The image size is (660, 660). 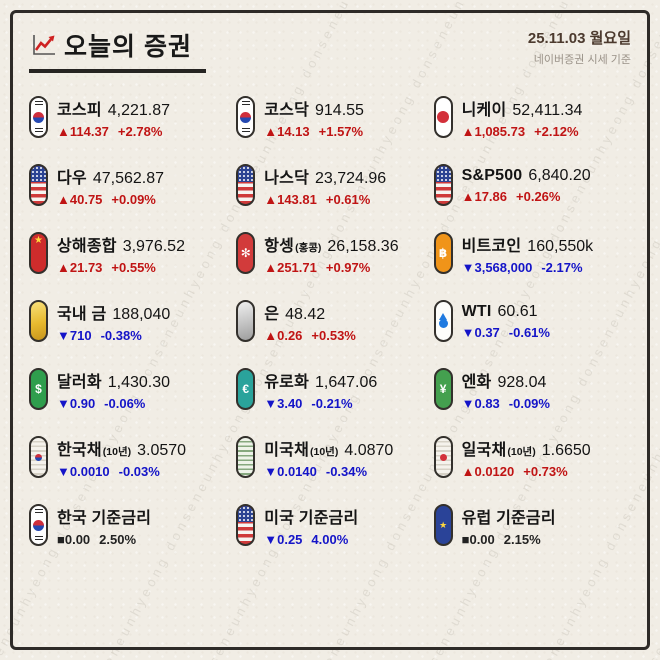 What do you see at coordinates (556, 131) in the screenshot?
I see `item-percent: +2.12%` at bounding box center [556, 131].